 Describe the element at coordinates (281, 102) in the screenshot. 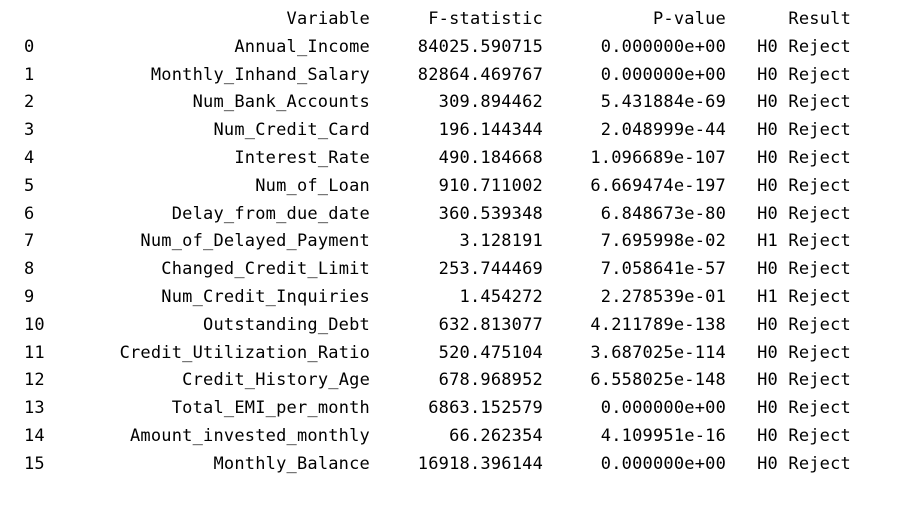

I see `variable-cell: Num_Bank_Accounts` at that location.